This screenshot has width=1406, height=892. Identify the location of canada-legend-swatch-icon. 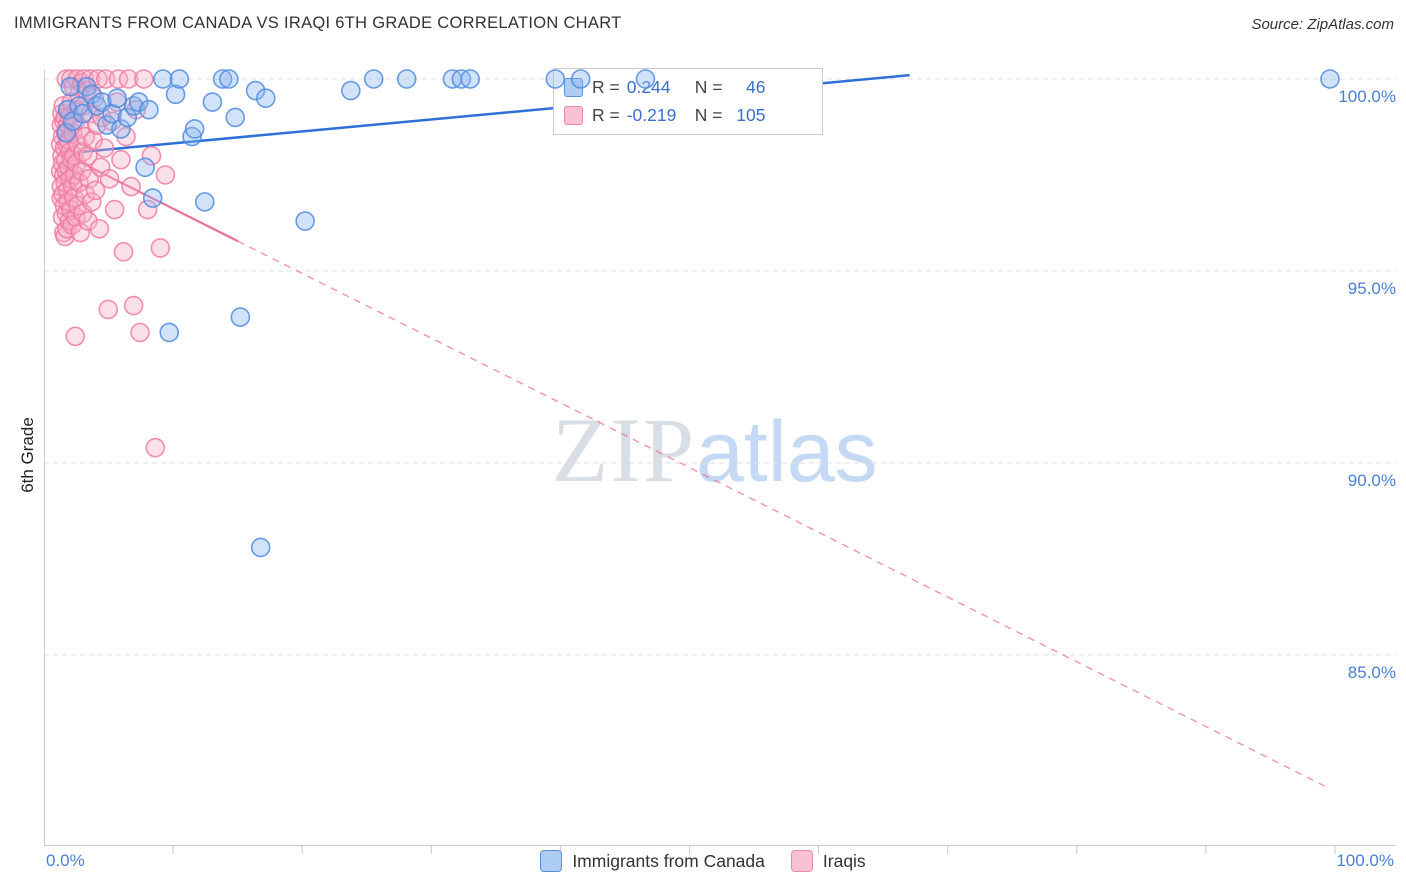
(551, 861).